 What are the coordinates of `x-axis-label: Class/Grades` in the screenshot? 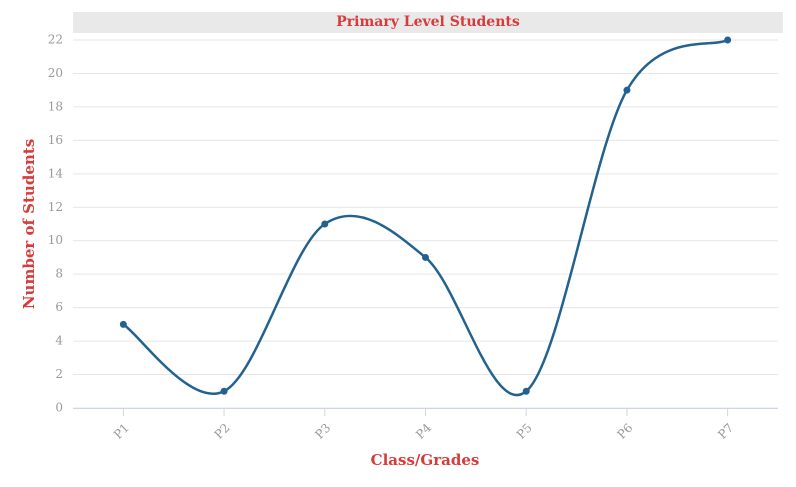 It's located at (425, 460).